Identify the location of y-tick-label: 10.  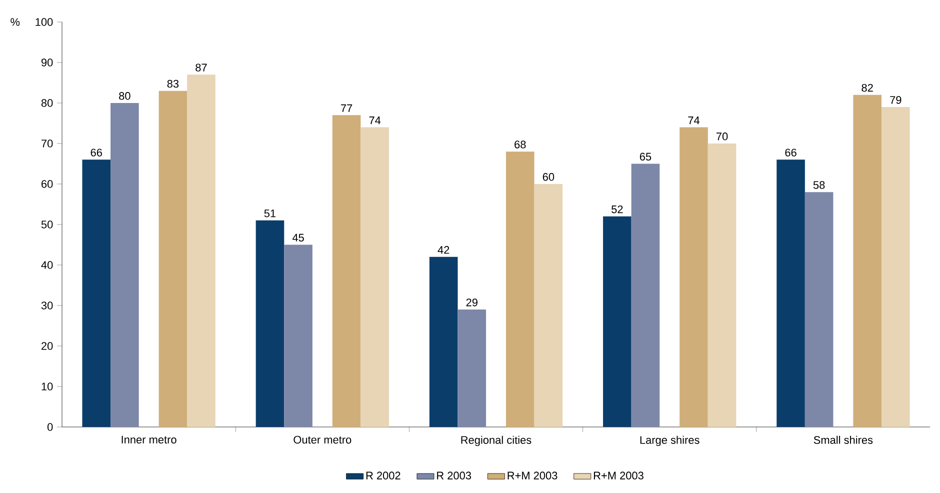
(47, 386).